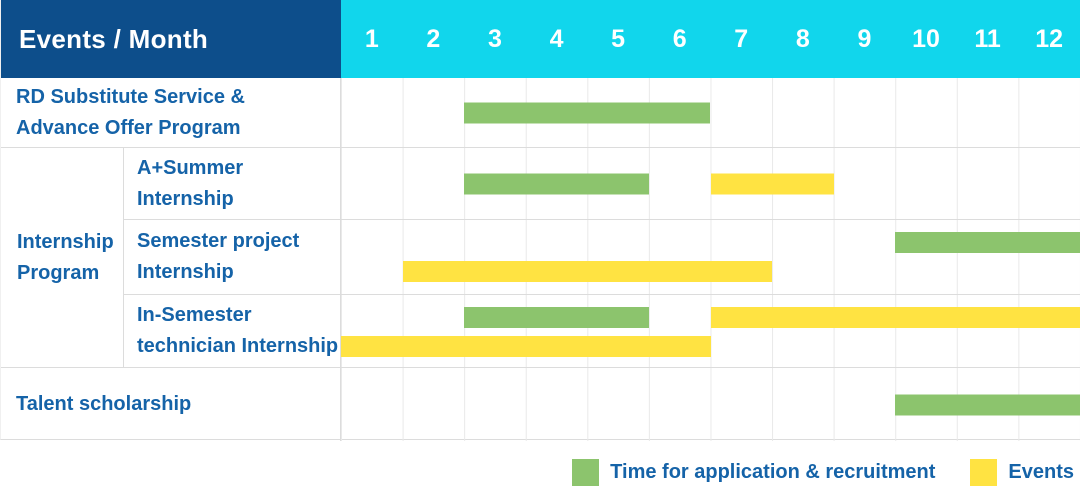 The height and width of the screenshot is (494, 1080). I want to click on row-label-a-summer: A+Summer Internship, so click(232, 183).